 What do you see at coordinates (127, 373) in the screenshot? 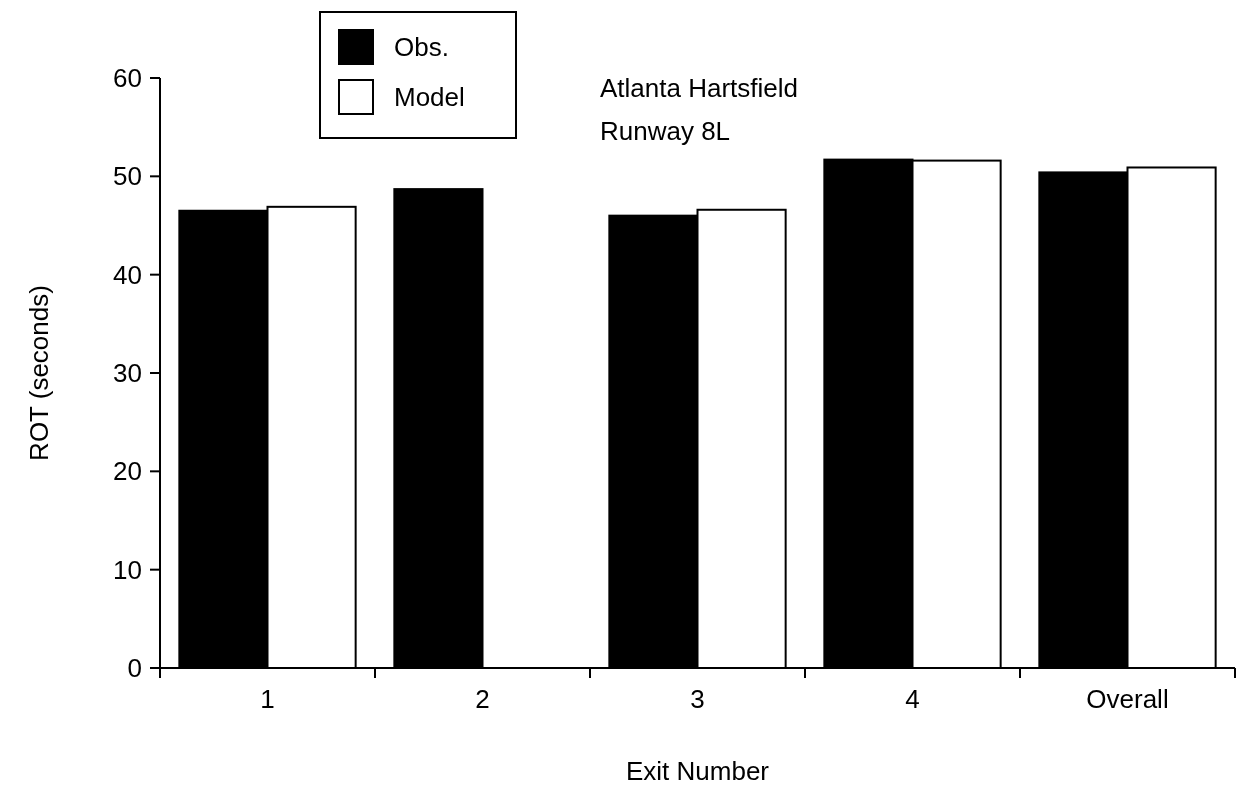
I see `y-tick-label: 30` at bounding box center [127, 373].